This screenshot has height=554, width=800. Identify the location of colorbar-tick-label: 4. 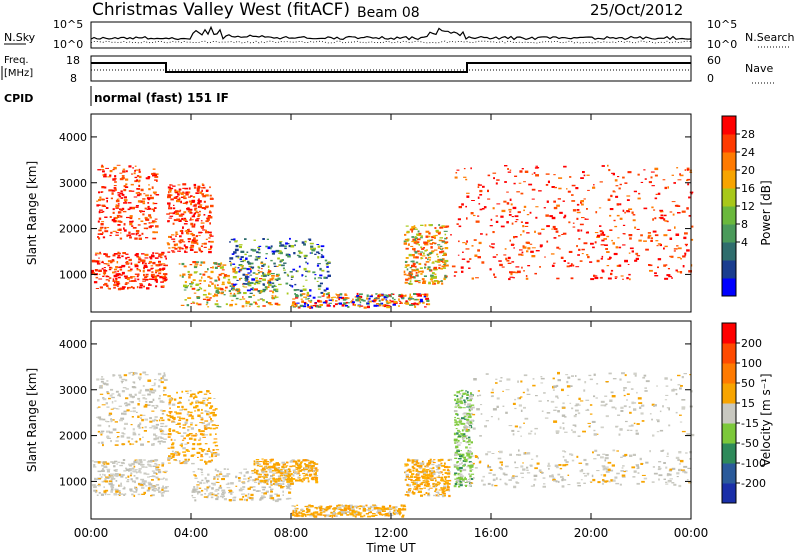
(744, 242).